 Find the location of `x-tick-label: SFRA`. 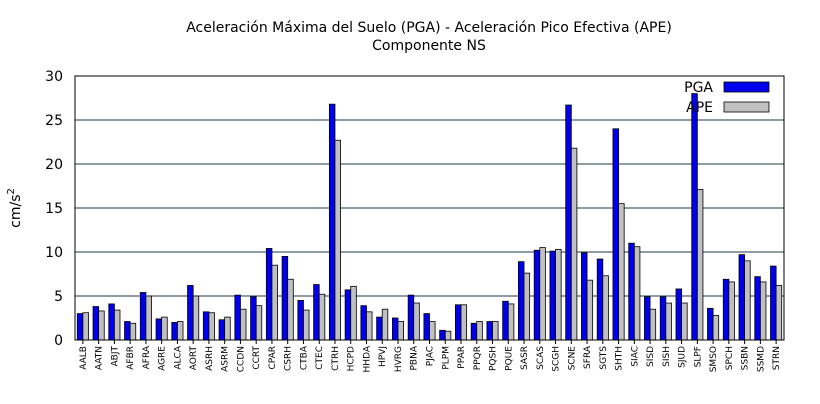

x-tick-label: SFRA is located at coordinates (588, 357).